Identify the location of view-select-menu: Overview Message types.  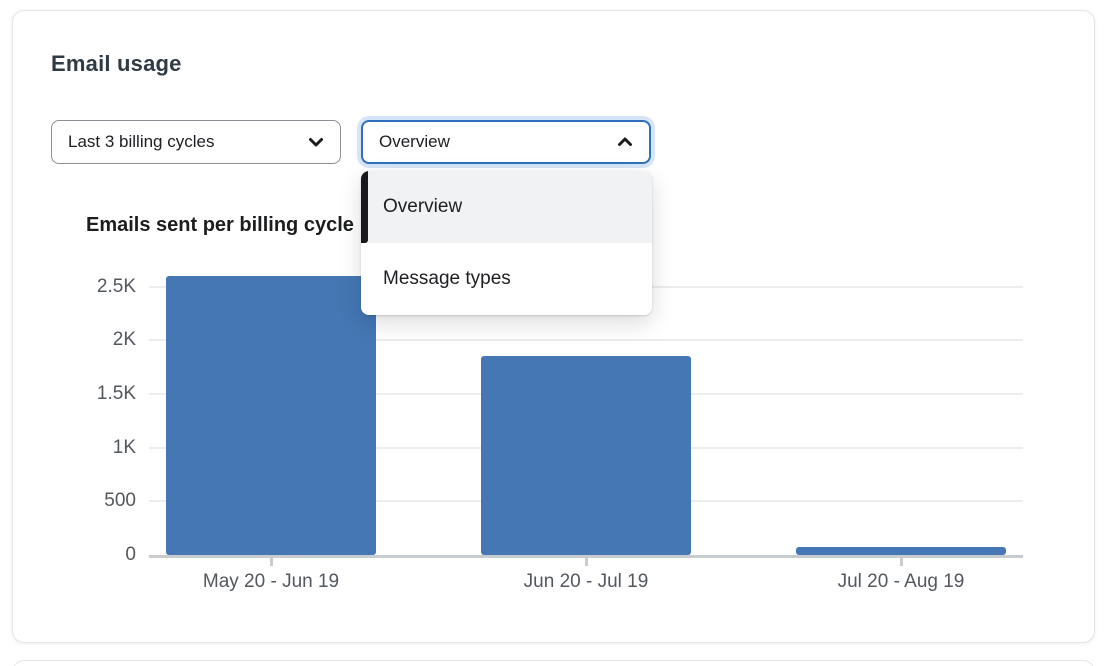
(506, 243).